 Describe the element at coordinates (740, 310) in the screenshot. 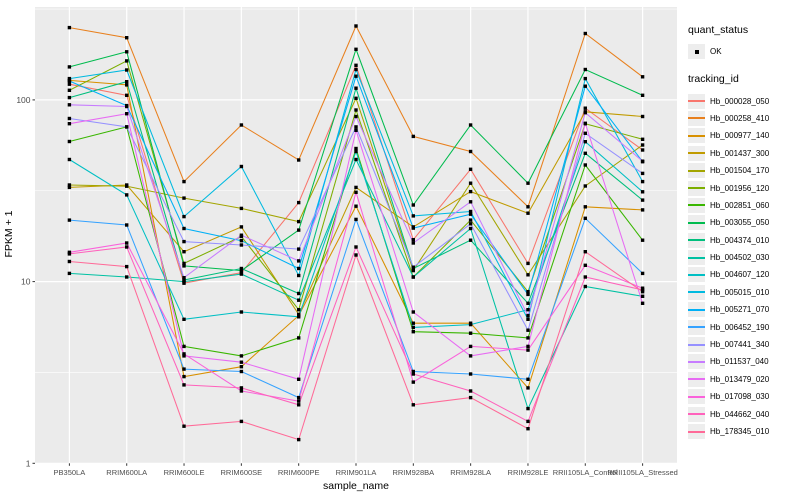

I see `legend-item-label: Hb_005271_070` at that location.